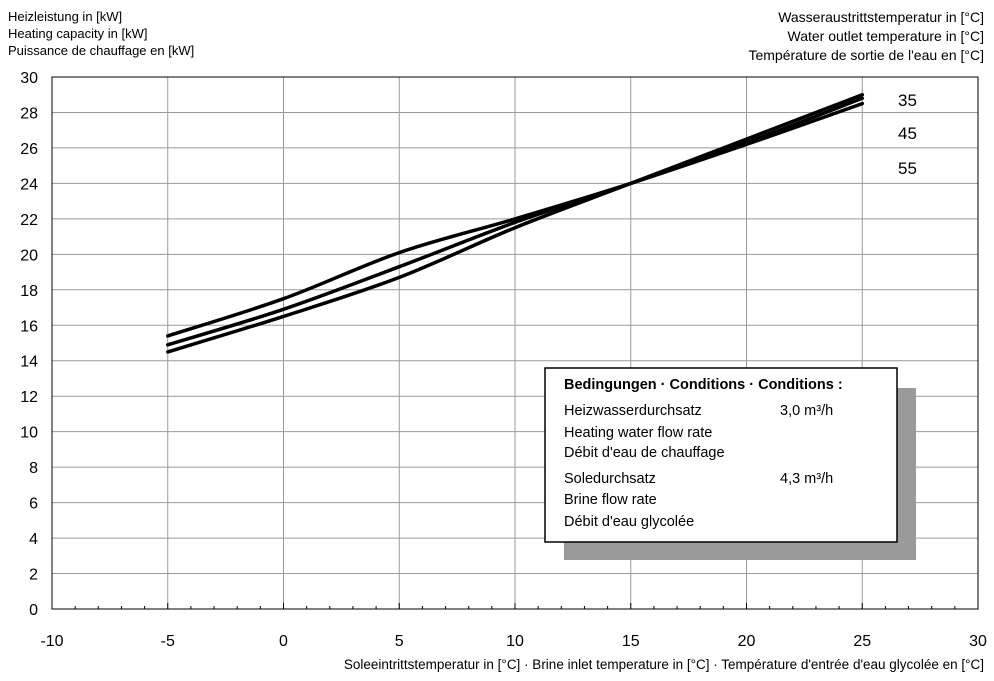 Image resolution: width=994 pixels, height=681 pixels. Describe the element at coordinates (881, 17) in the screenshot. I see `outlet-label-de: Wasseraustrittstemperatur in [°C]` at that location.